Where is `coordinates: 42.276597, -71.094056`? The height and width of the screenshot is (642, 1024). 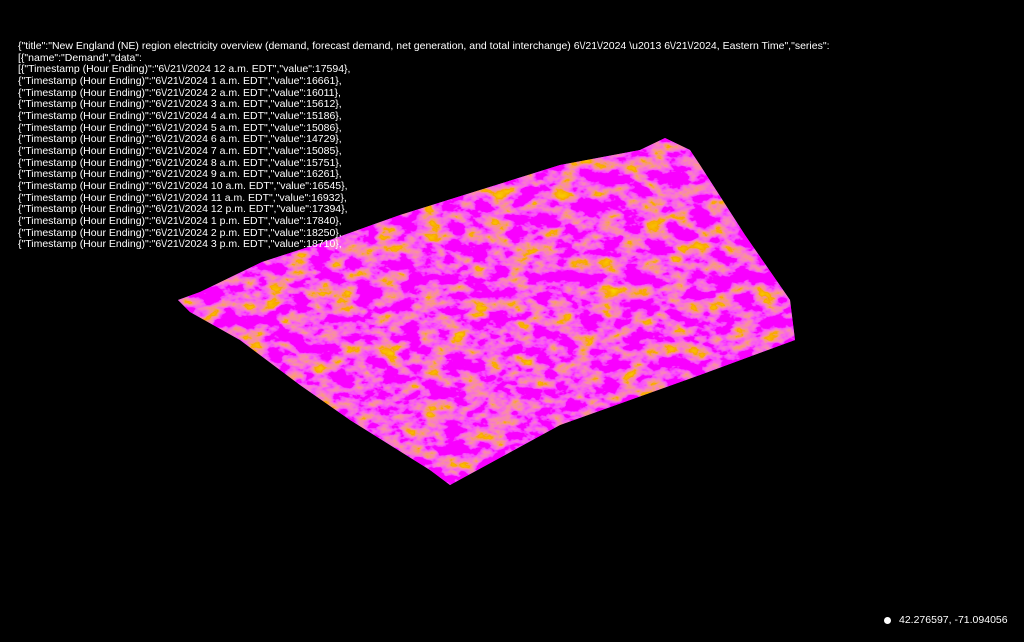 coordinates: 42.276597, -71.094056 is located at coordinates (946, 620).